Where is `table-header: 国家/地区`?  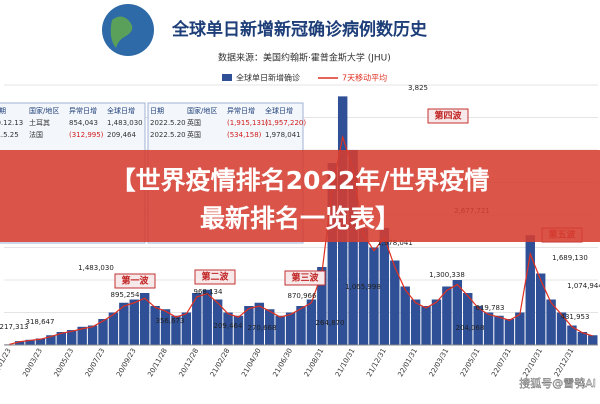
table-header: 国家/地区 is located at coordinates (202, 110).